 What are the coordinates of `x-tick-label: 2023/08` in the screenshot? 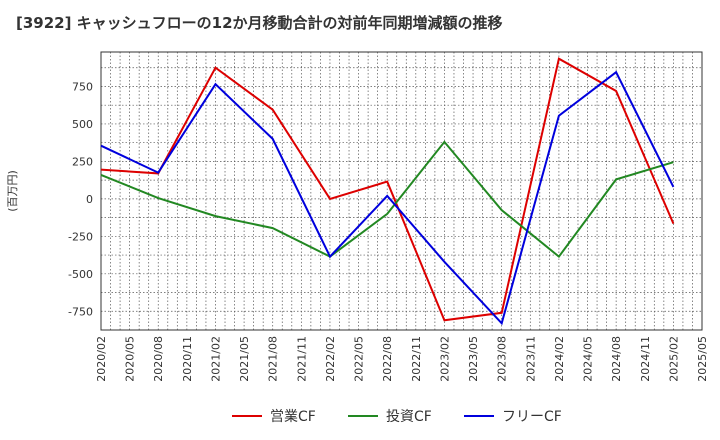 It's located at (502, 359).